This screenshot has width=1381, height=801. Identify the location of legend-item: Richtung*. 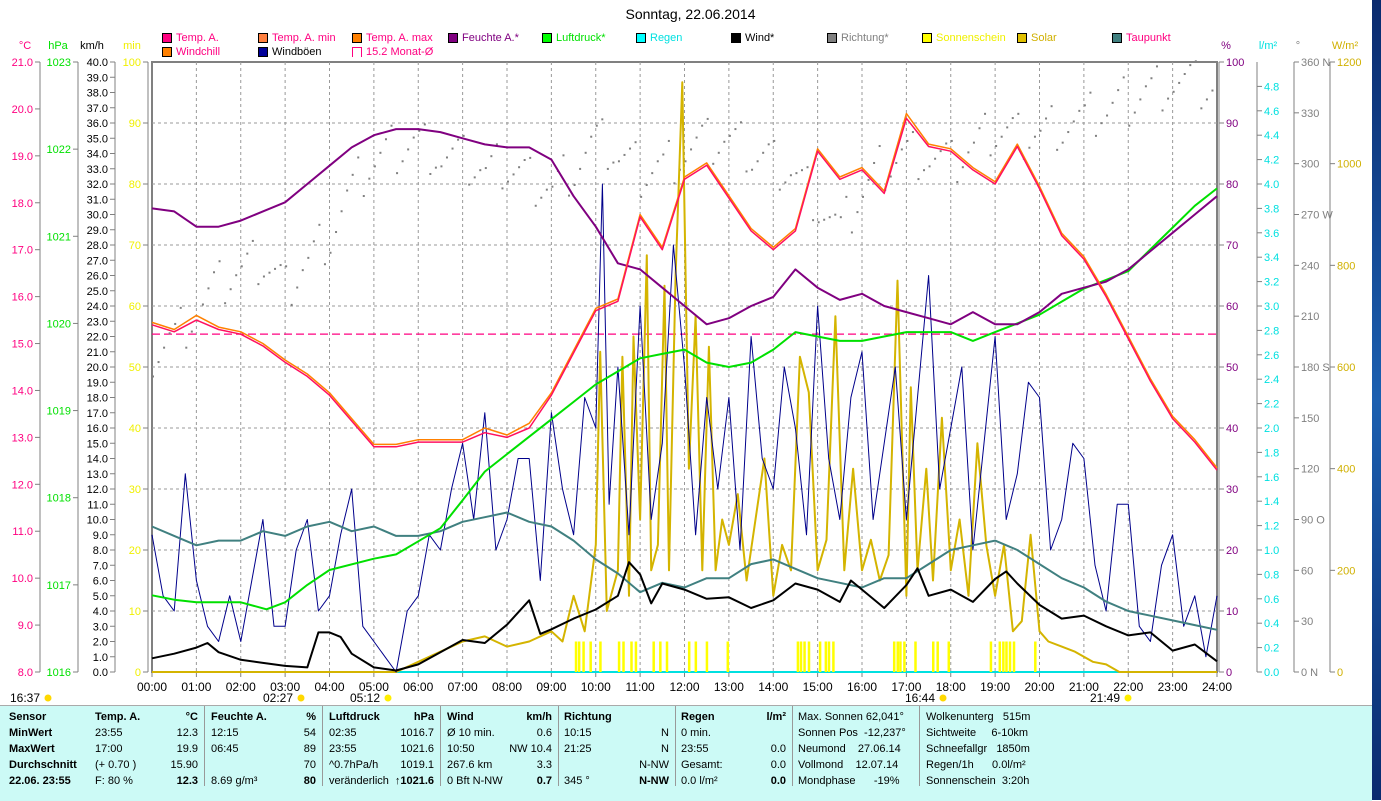
(858, 38).